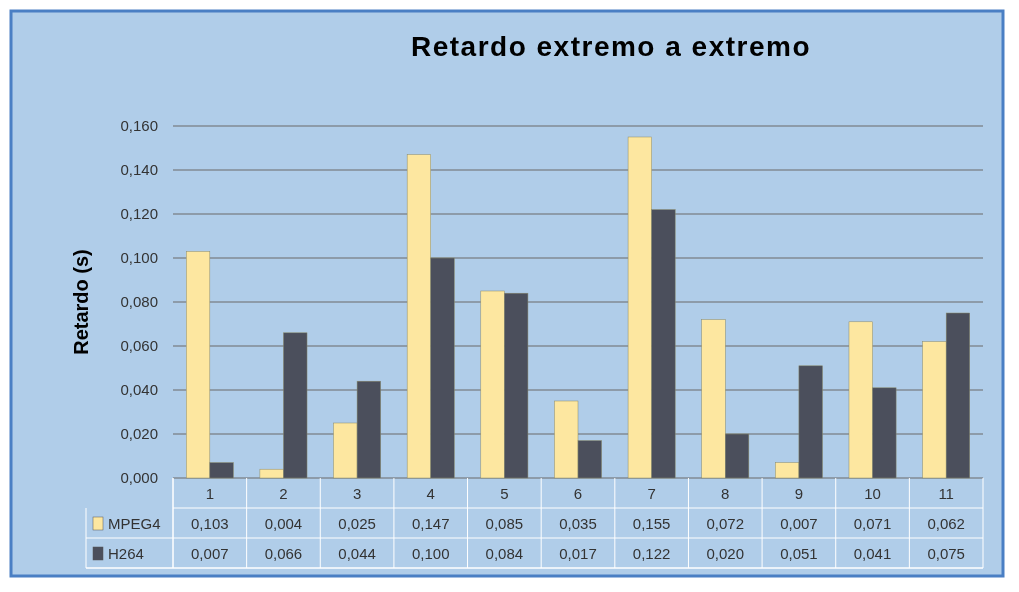  Describe the element at coordinates (139, 257) in the screenshot. I see `y-tick-label: 0,100` at that location.